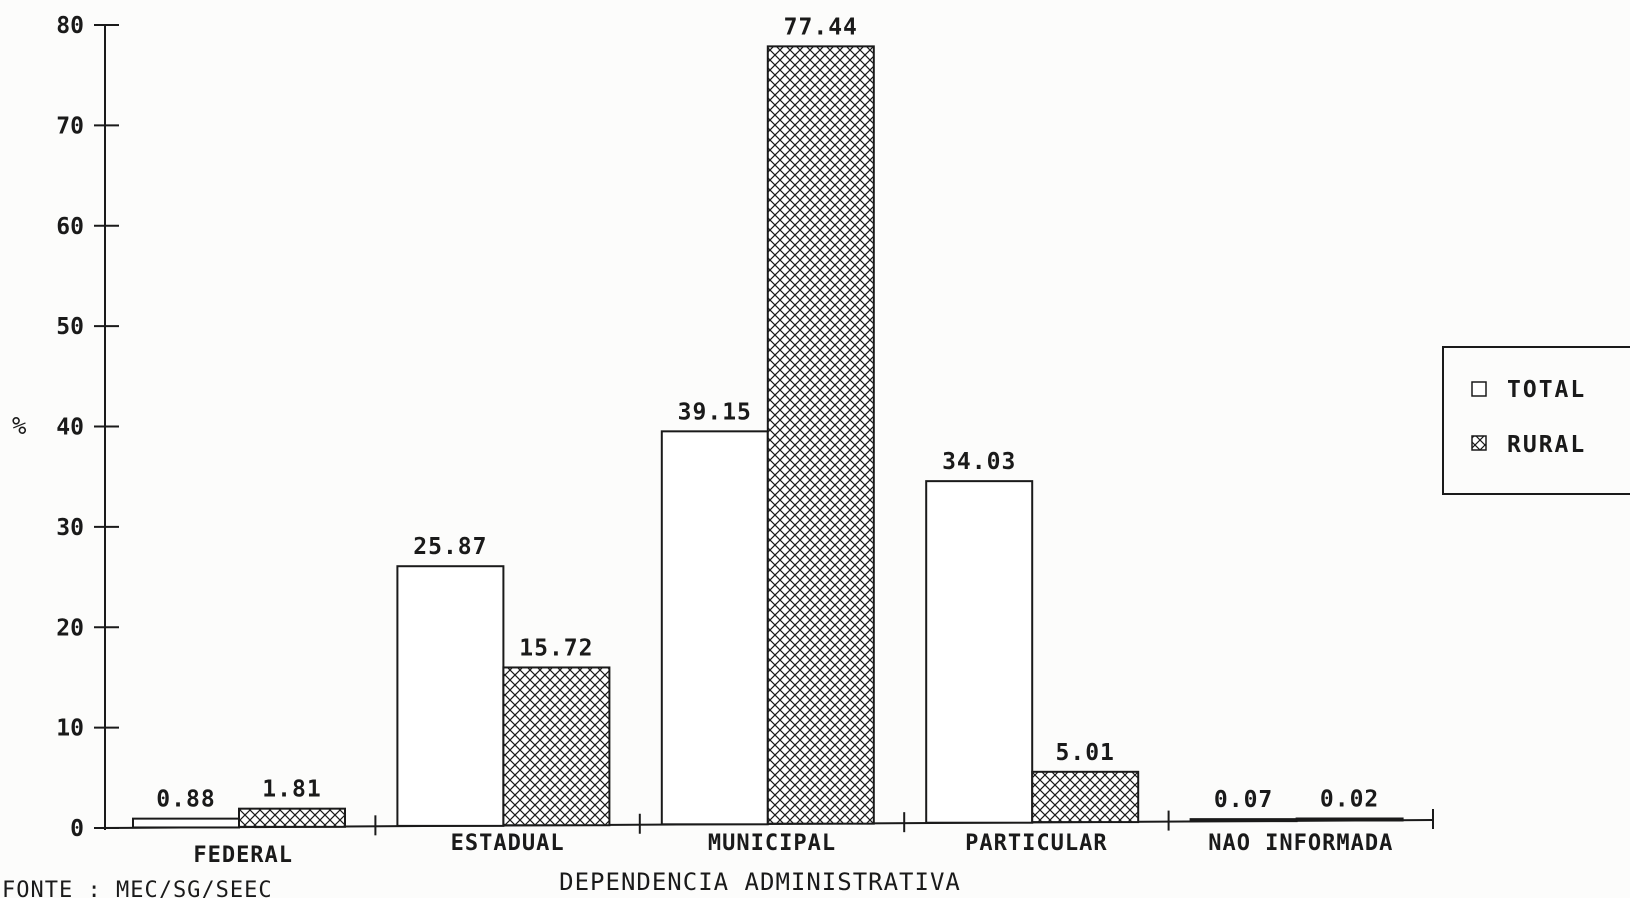 This screenshot has width=1630, height=898. I want to click on category-label: MUNICIPAL, so click(772, 843).